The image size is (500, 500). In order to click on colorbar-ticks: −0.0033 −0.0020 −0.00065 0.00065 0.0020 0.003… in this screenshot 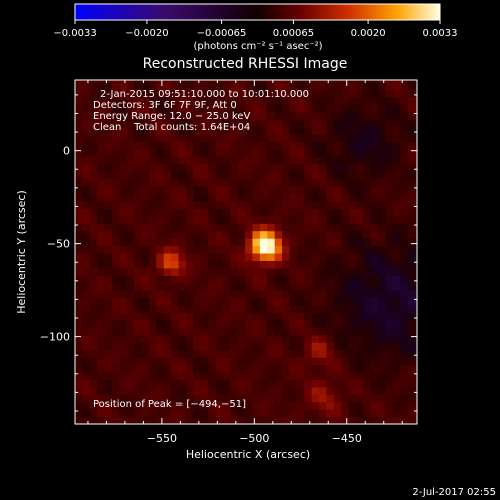, I will do `click(255, 29)`.